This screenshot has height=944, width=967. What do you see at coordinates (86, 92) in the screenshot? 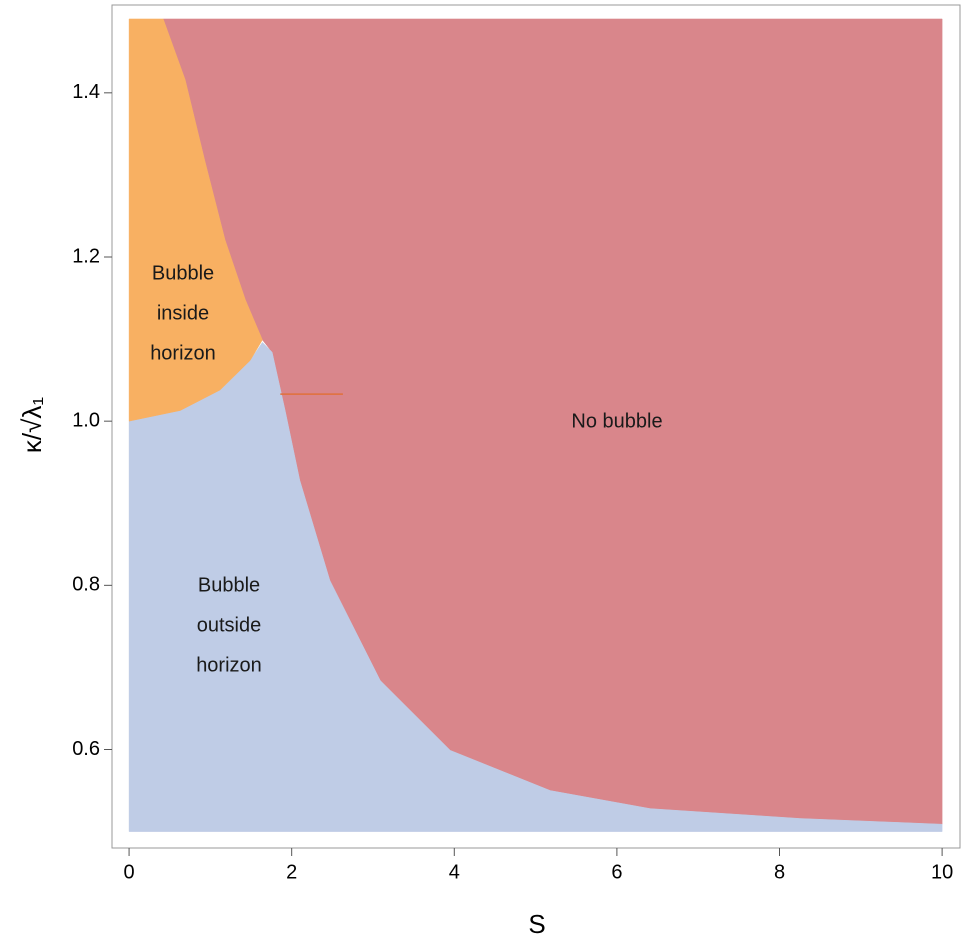
I see `y-tick-label: 1.4` at bounding box center [86, 92].